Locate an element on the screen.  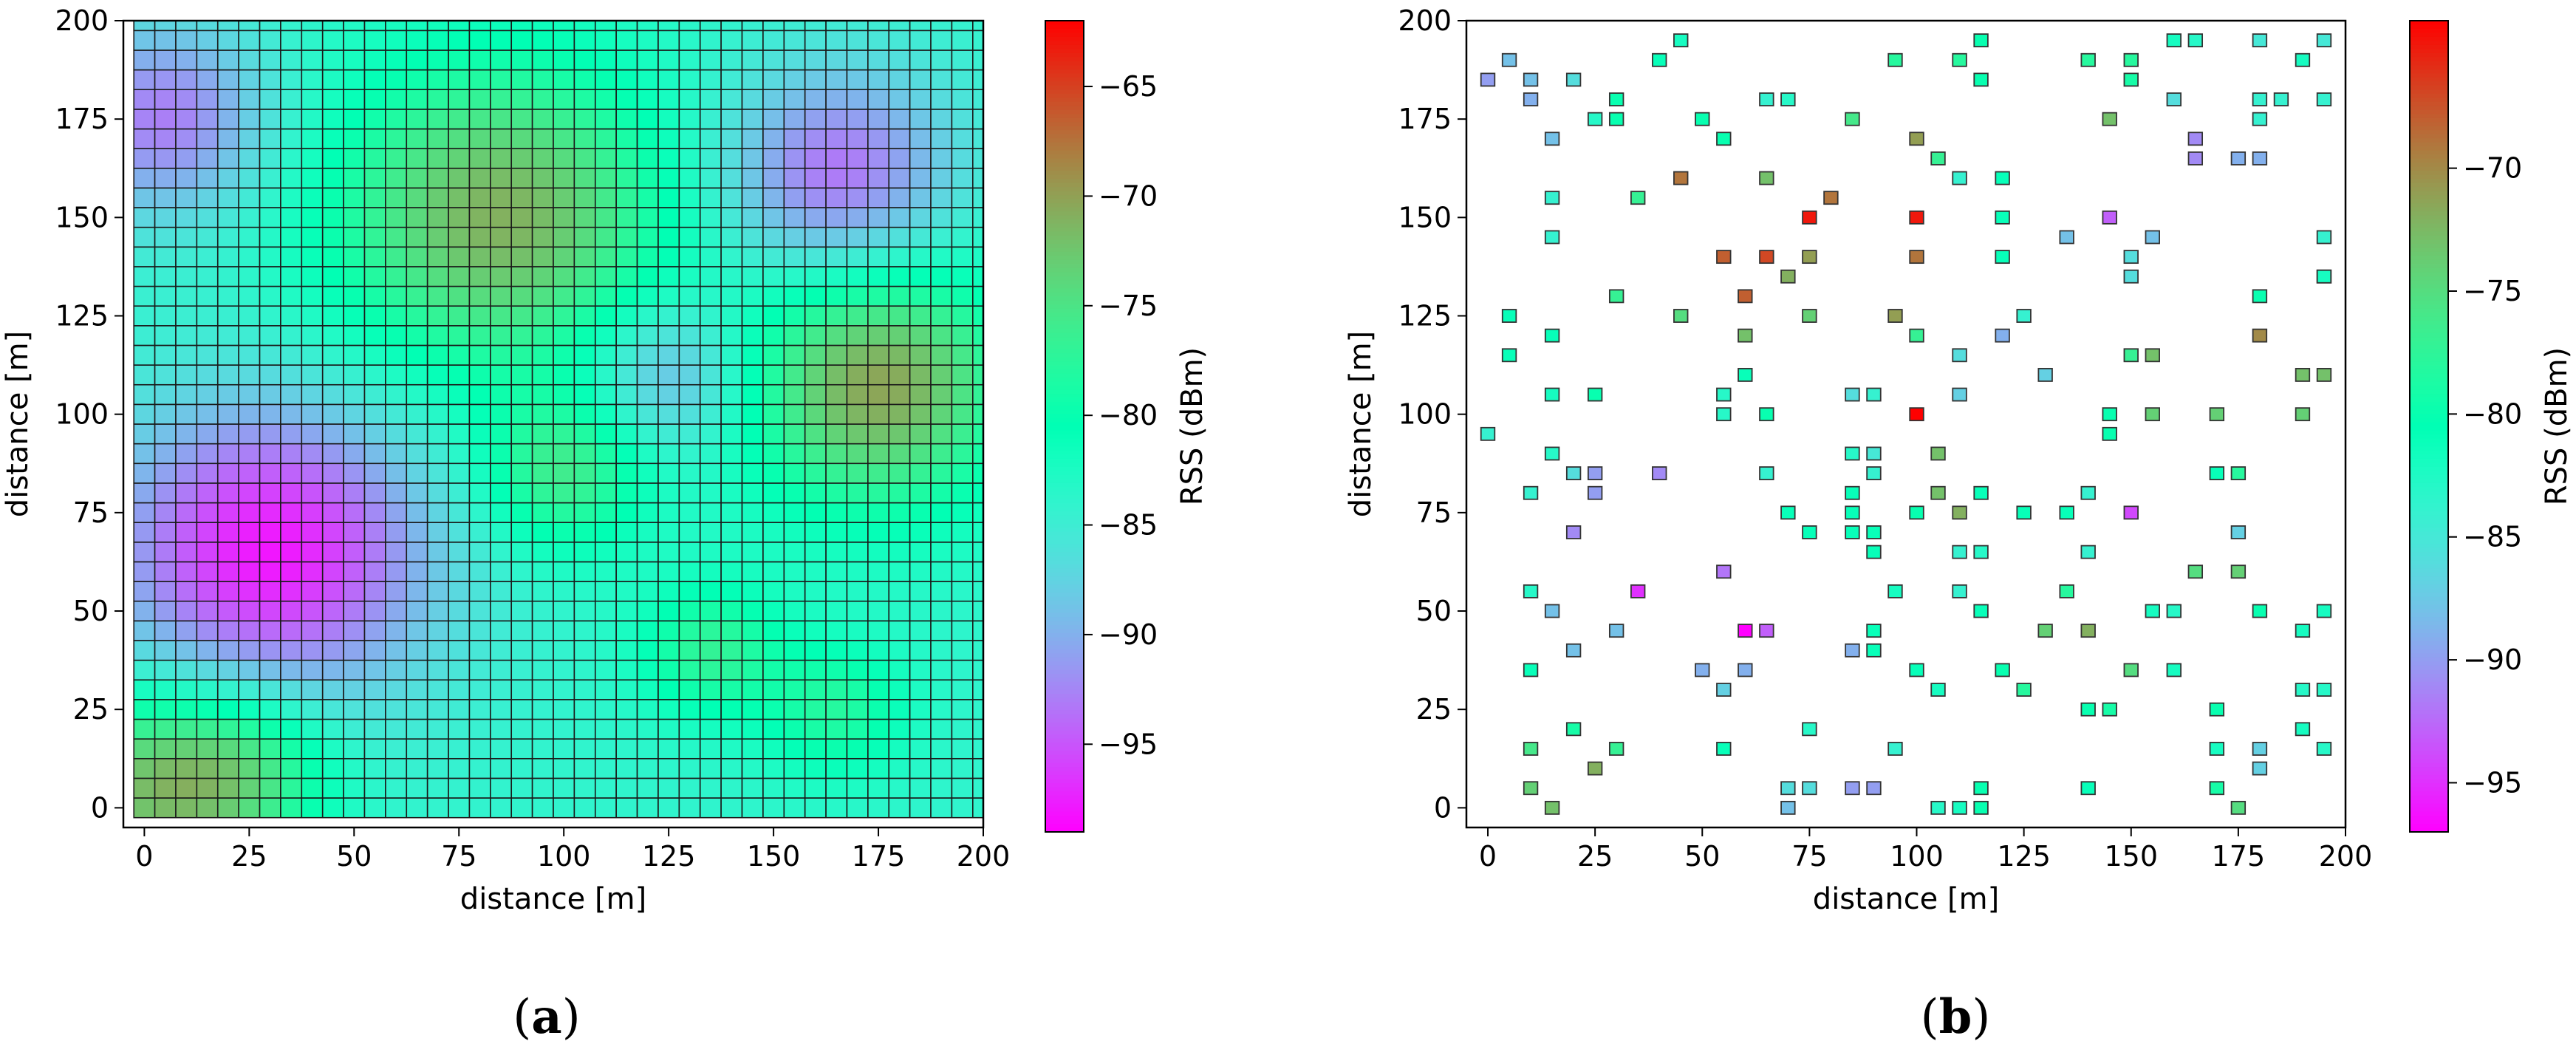
y-tick-label: 50 is located at coordinates (1434, 611).